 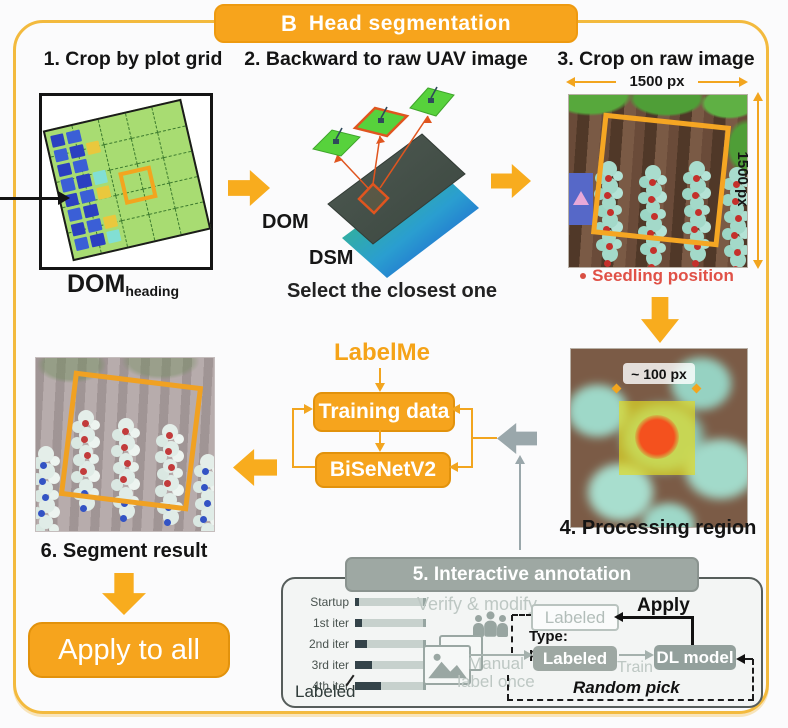 I want to click on left-loop-v, so click(x=293, y=438).